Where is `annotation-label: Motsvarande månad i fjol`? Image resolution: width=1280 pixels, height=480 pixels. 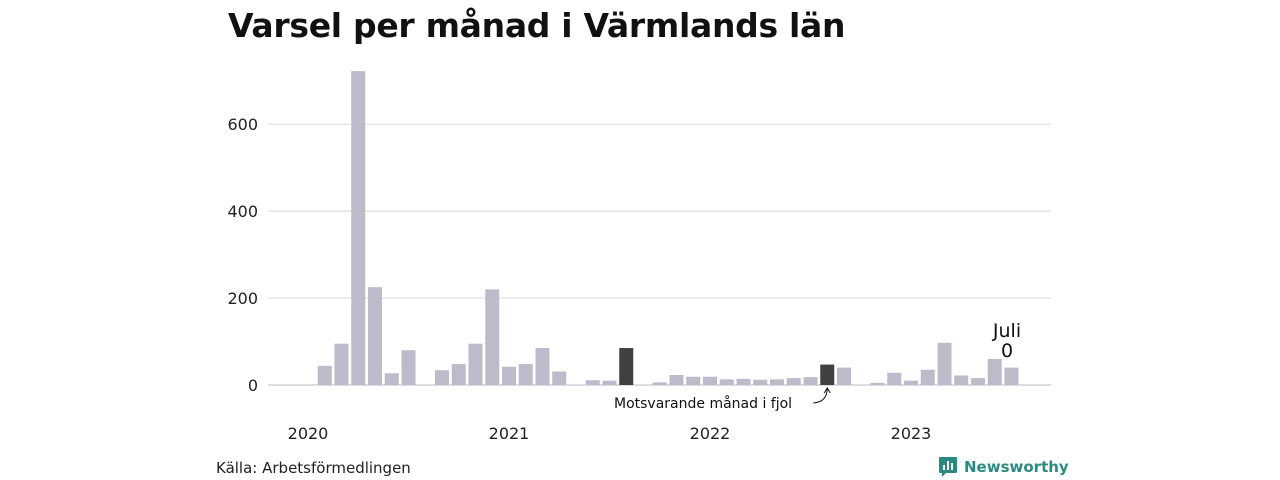
annotation-label: Motsvarande månad i fjol is located at coordinates (703, 403).